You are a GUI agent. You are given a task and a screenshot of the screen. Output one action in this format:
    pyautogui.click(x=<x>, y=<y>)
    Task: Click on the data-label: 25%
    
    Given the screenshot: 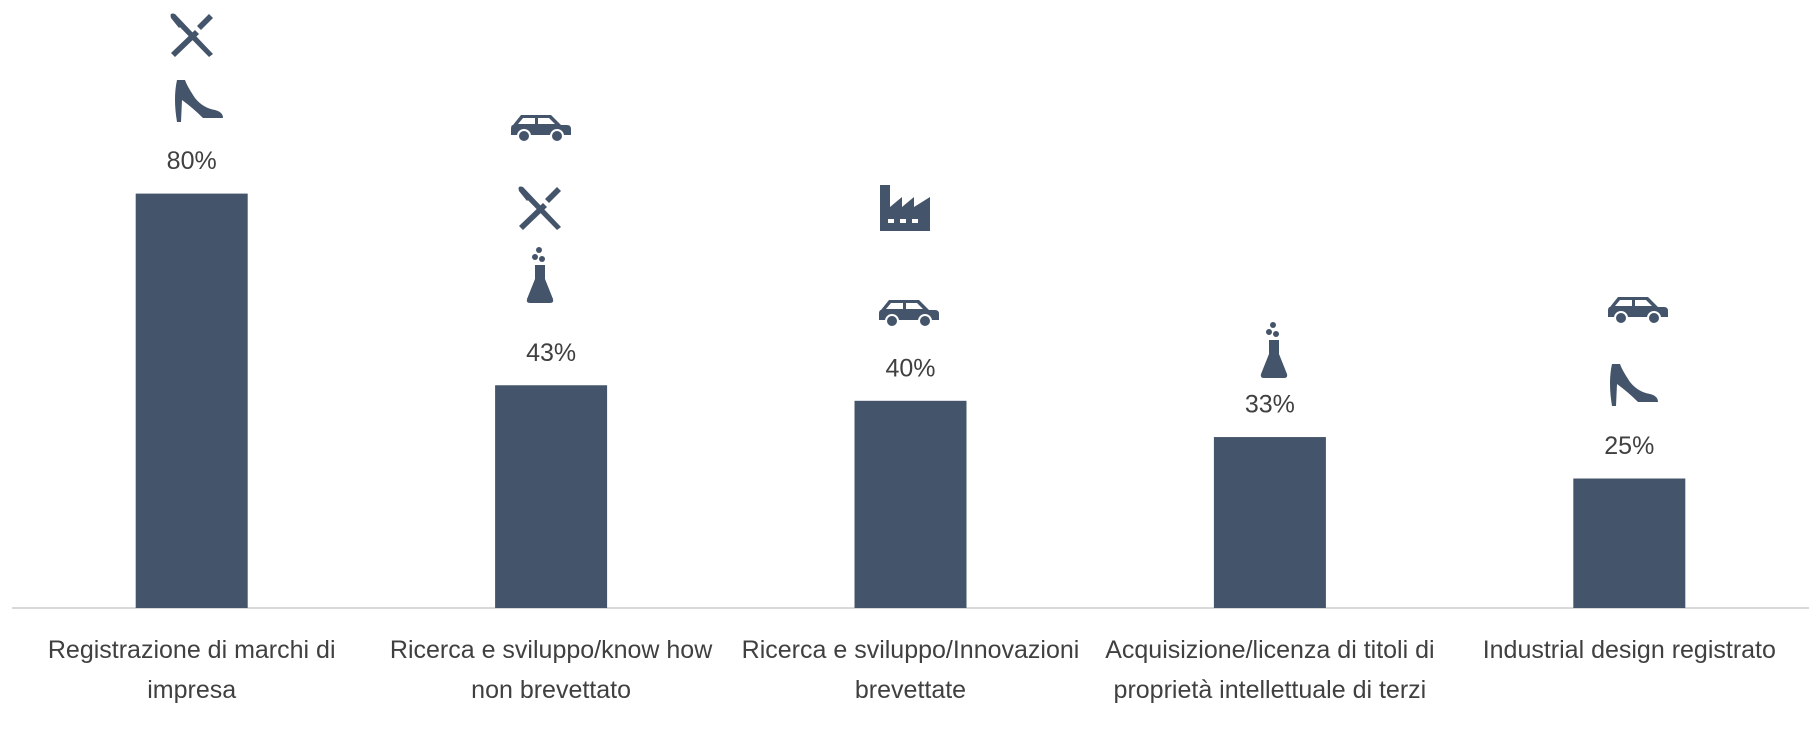 What is the action you would take?
    pyautogui.click(x=1629, y=446)
    